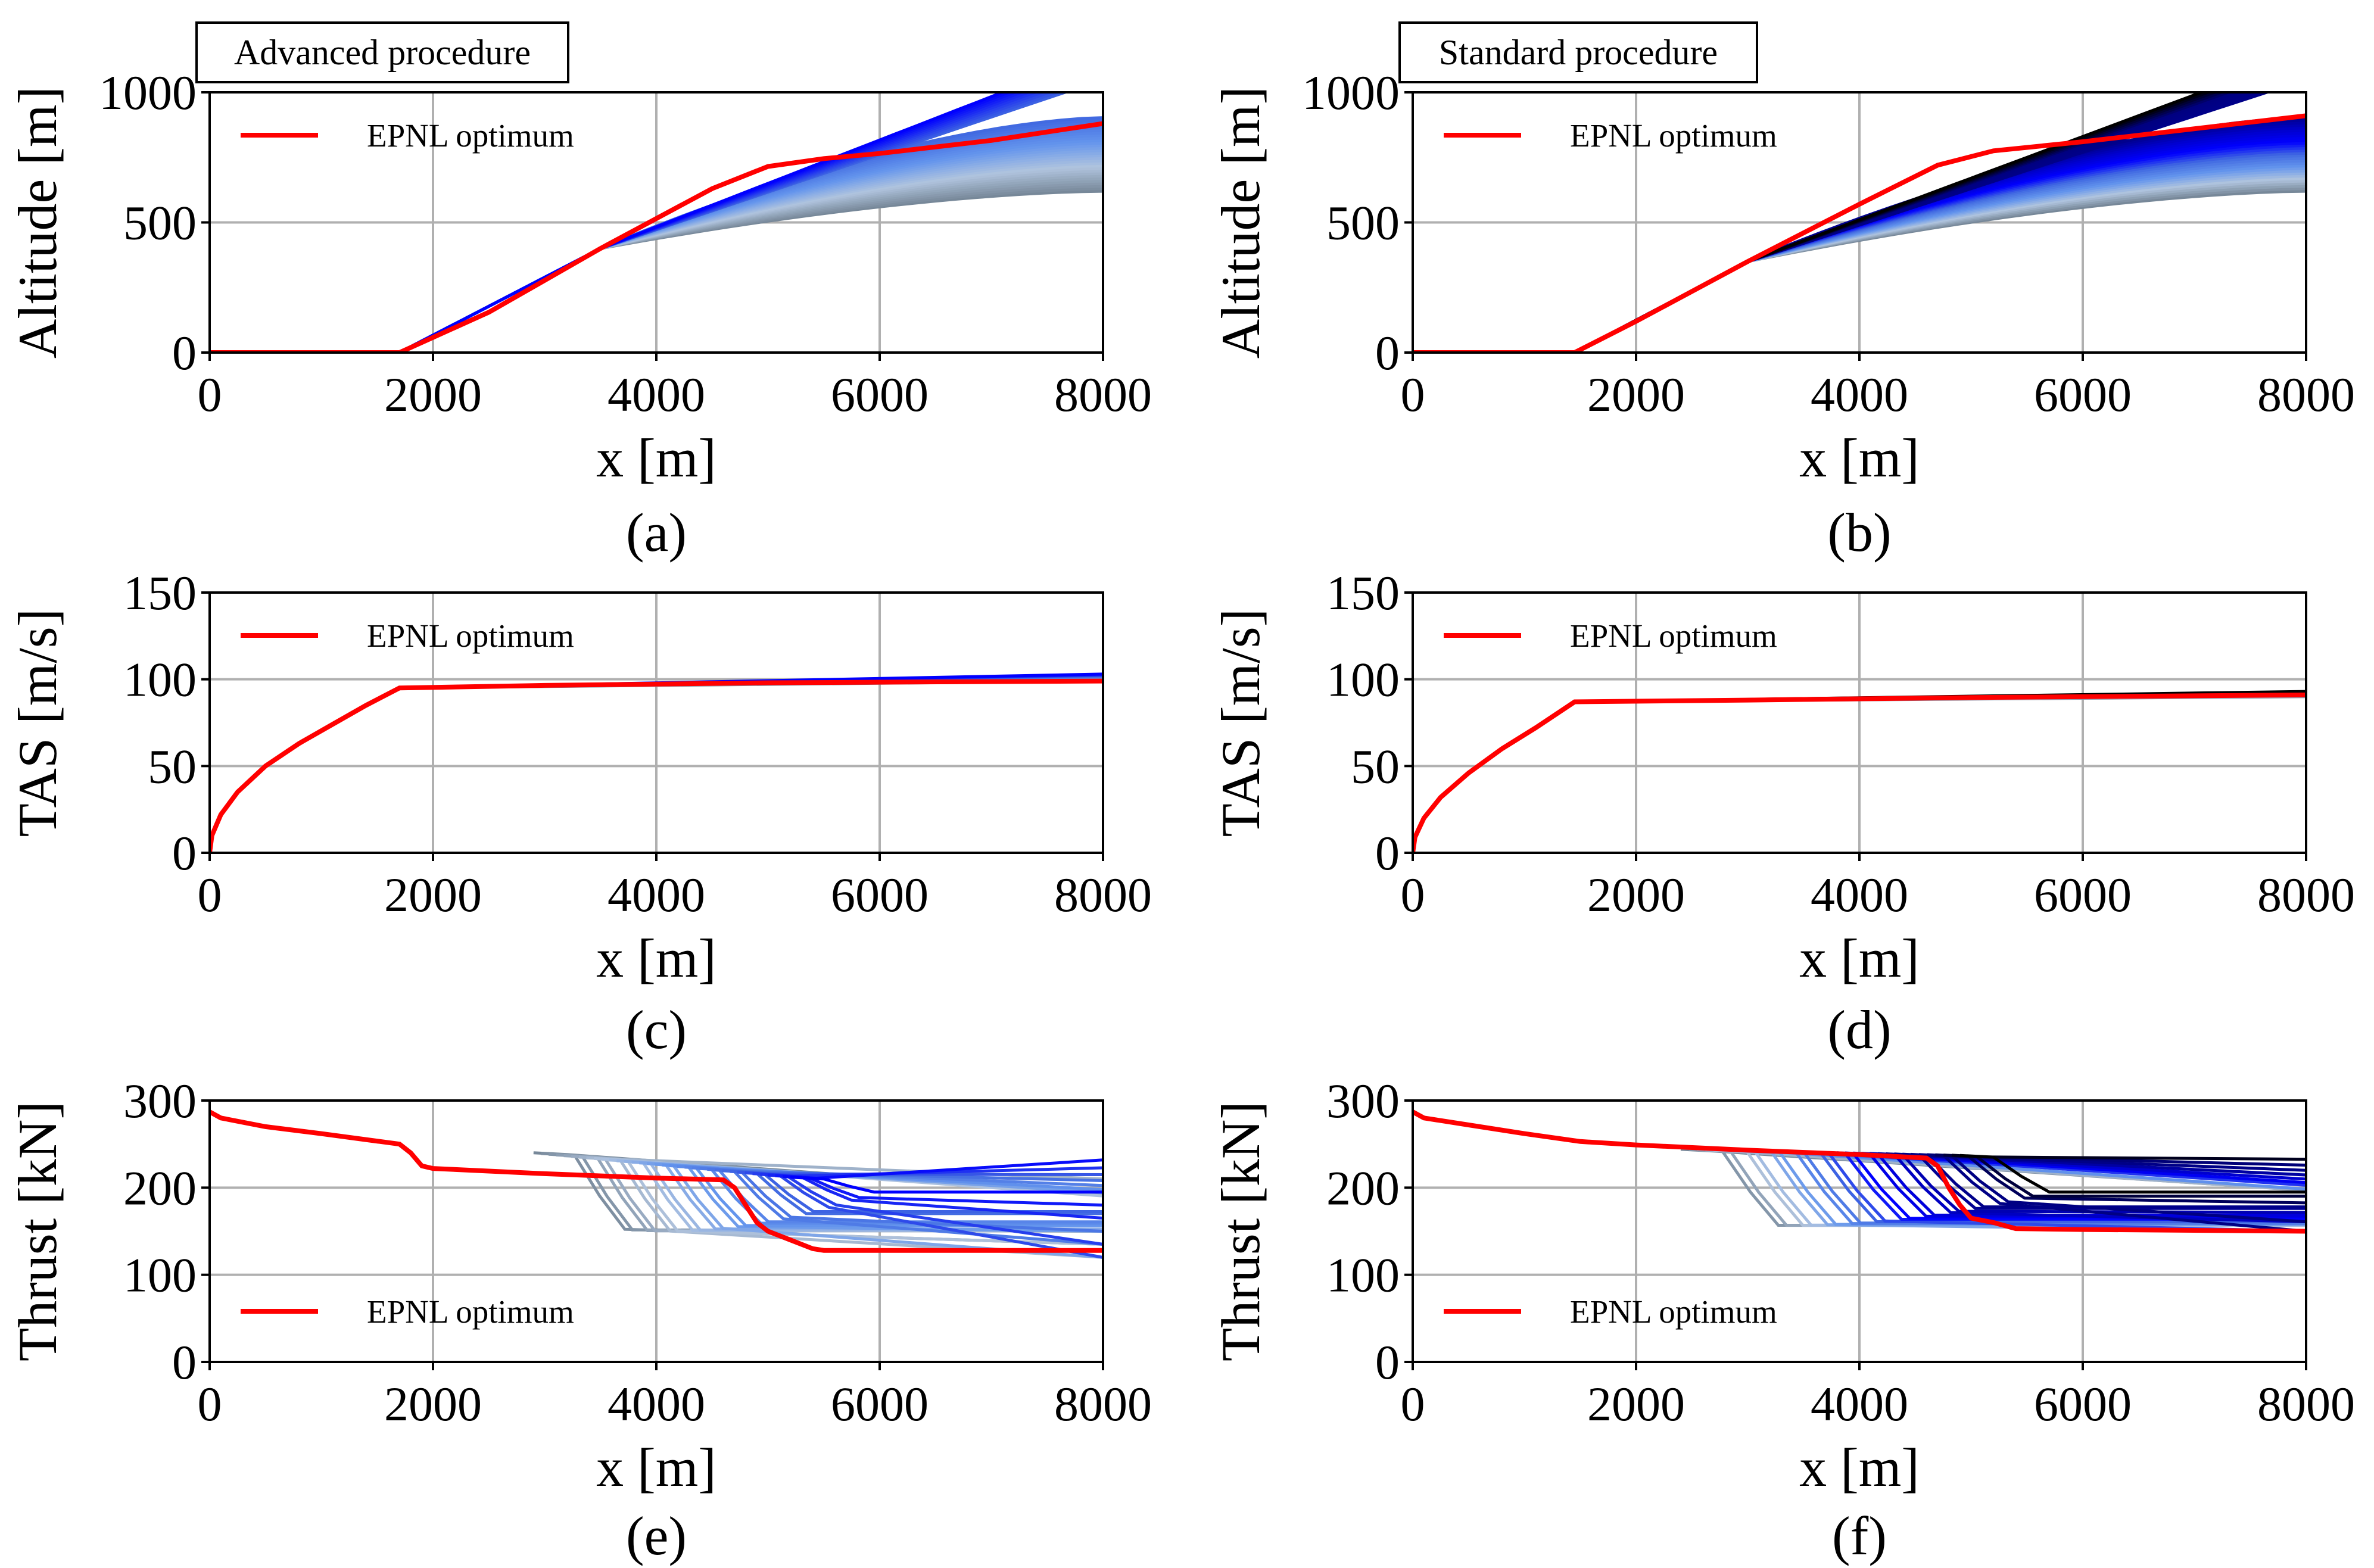 This screenshot has width=2374, height=1568. What do you see at coordinates (656, 532) in the screenshot?
I see `subfigure-caption: (a)` at bounding box center [656, 532].